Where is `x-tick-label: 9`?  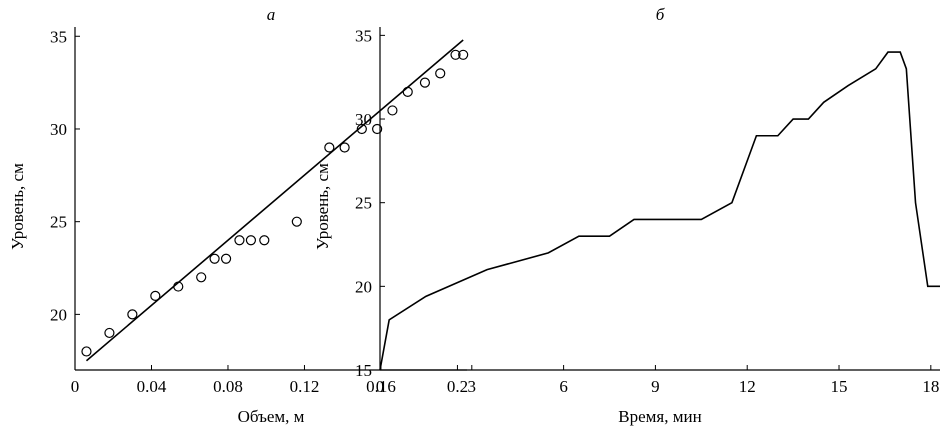
x-tick-label: 9 is located at coordinates (655, 386).